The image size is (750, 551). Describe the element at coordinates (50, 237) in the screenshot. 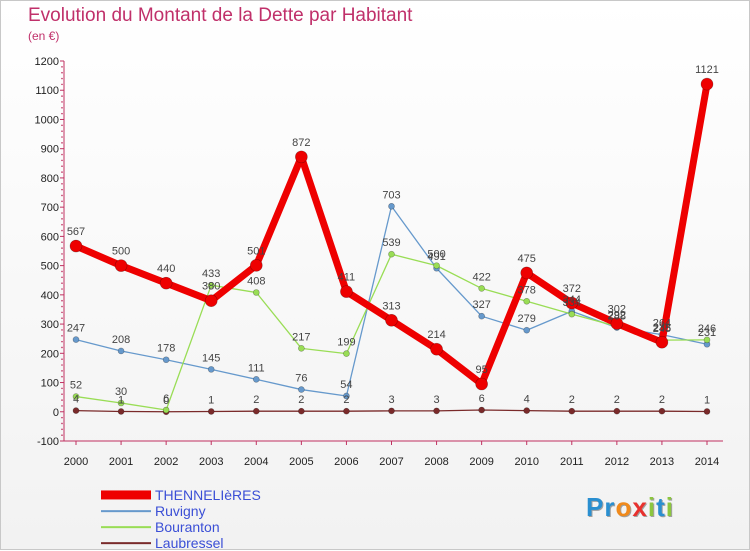

I see `y-tick-label: 600` at that location.